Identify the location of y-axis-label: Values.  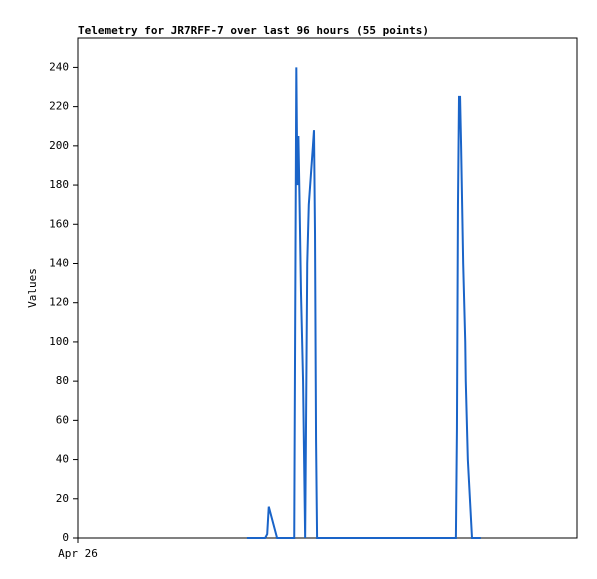
(32, 288).